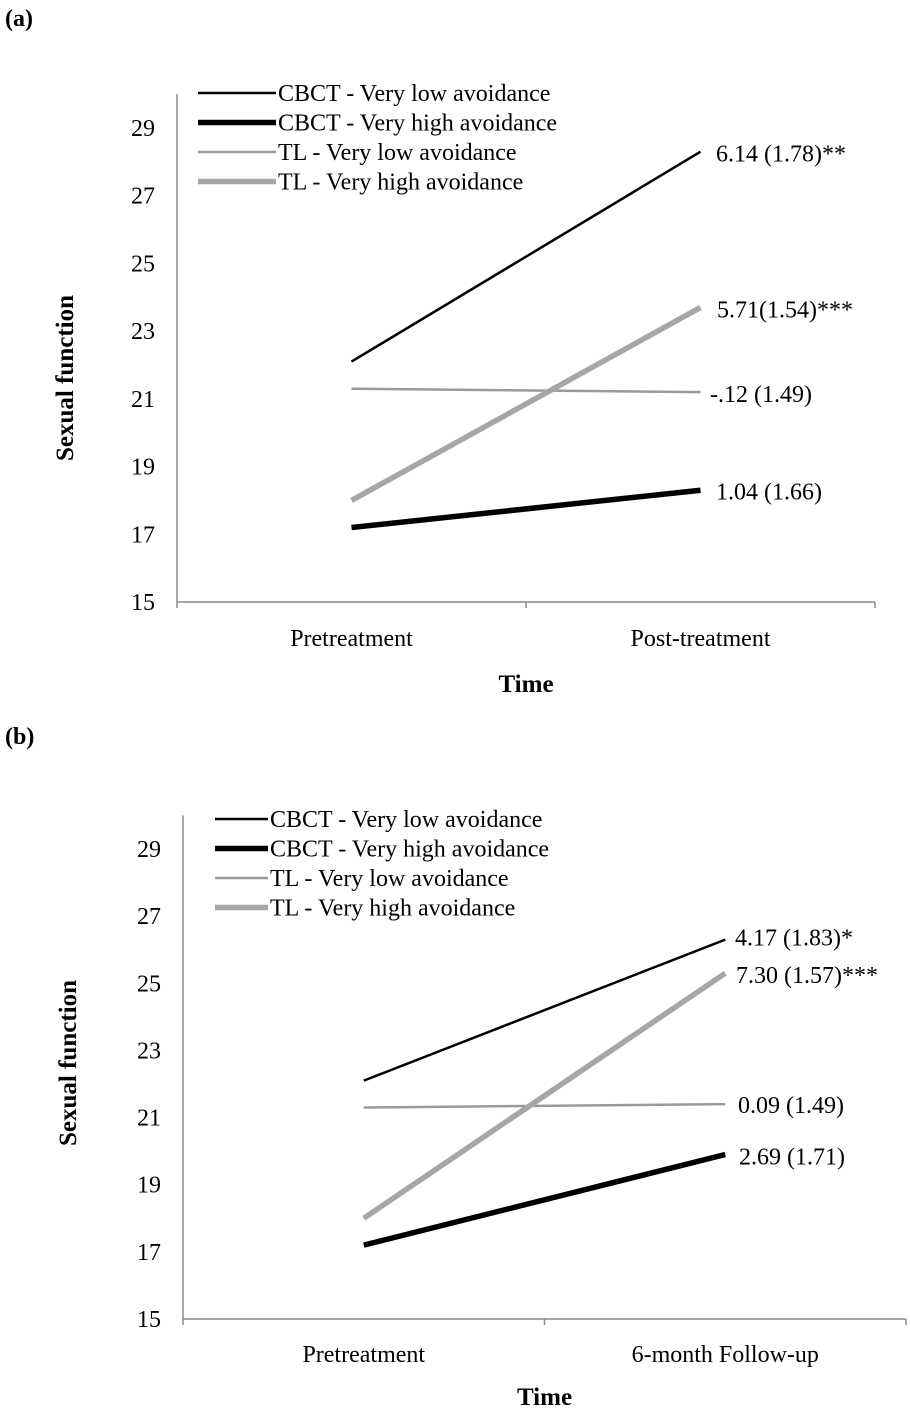 The height and width of the screenshot is (1417, 910). What do you see at coordinates (781, 155) in the screenshot?
I see `data-label: 6.14 (1.78)**` at bounding box center [781, 155].